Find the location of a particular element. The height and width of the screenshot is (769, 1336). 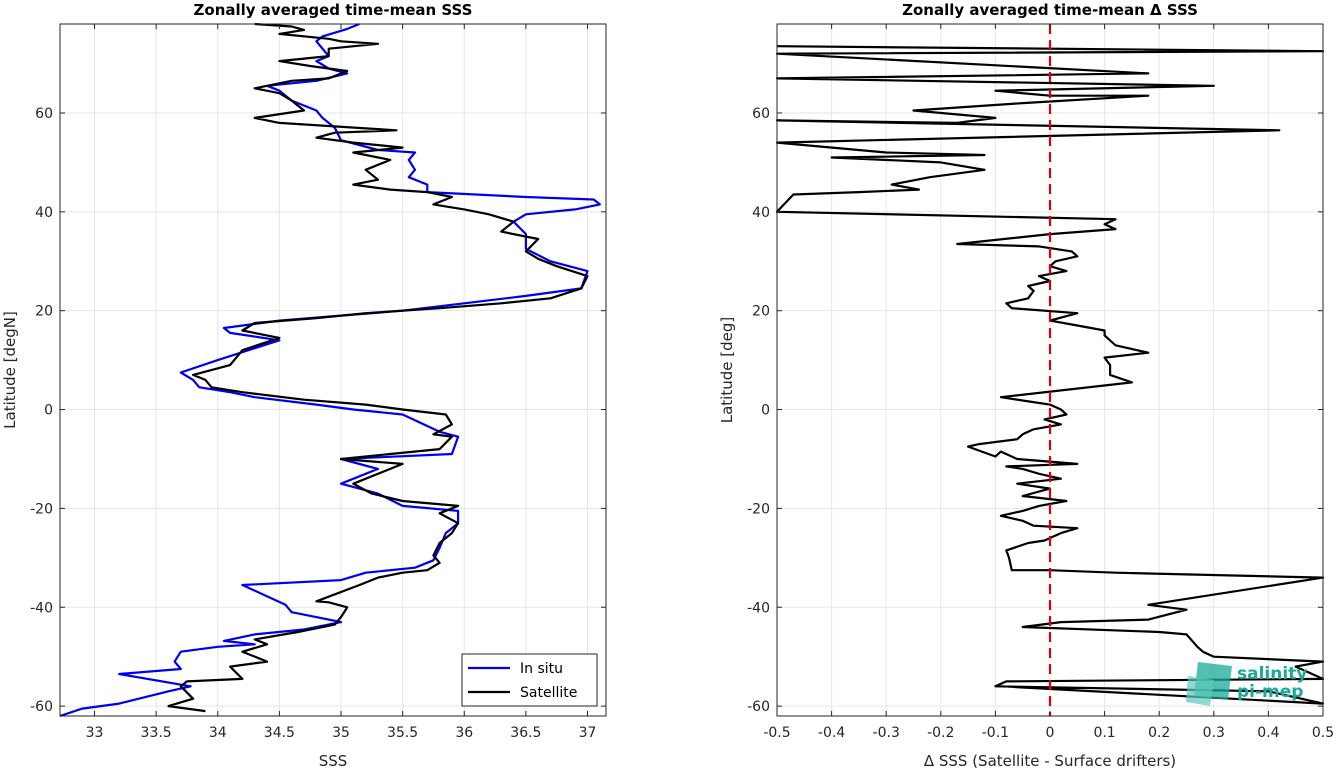

logo-cube-shadow-icon is located at coordinates (1200, 691).